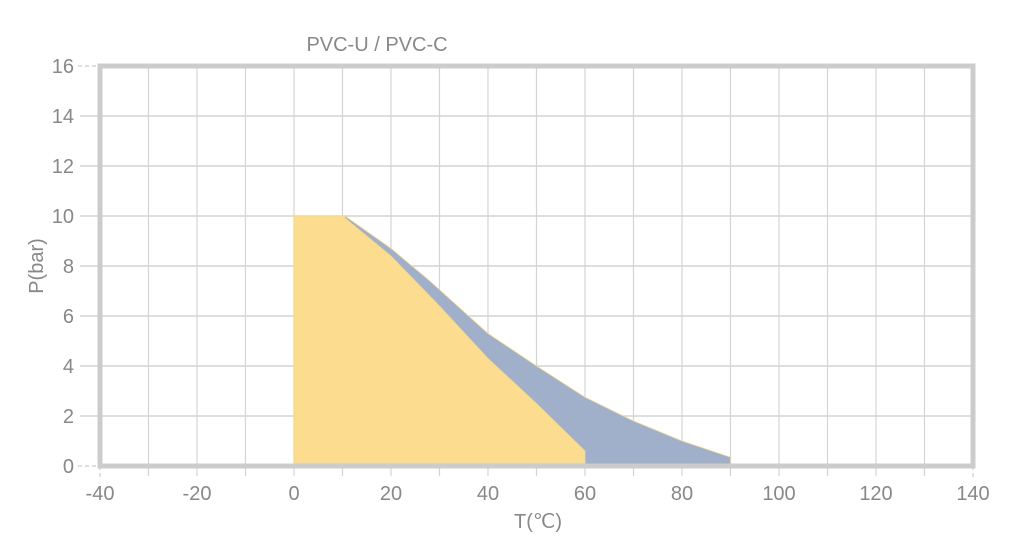 This screenshot has width=1024, height=560. Describe the element at coordinates (197, 494) in the screenshot. I see `x-tick-label: -20` at that location.